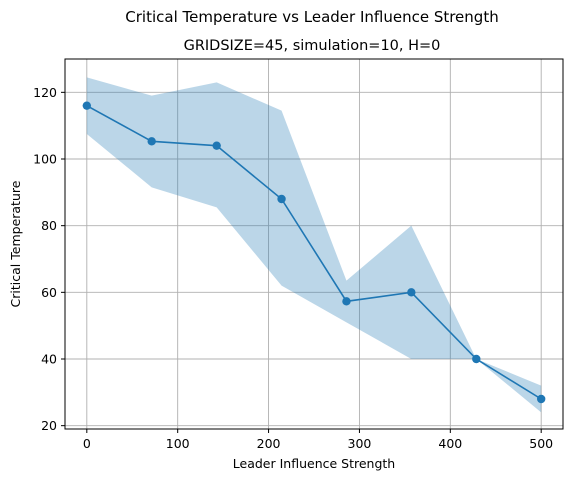  Describe the element at coordinates (49, 359) in the screenshot. I see `y-tick-label: 40` at that location.